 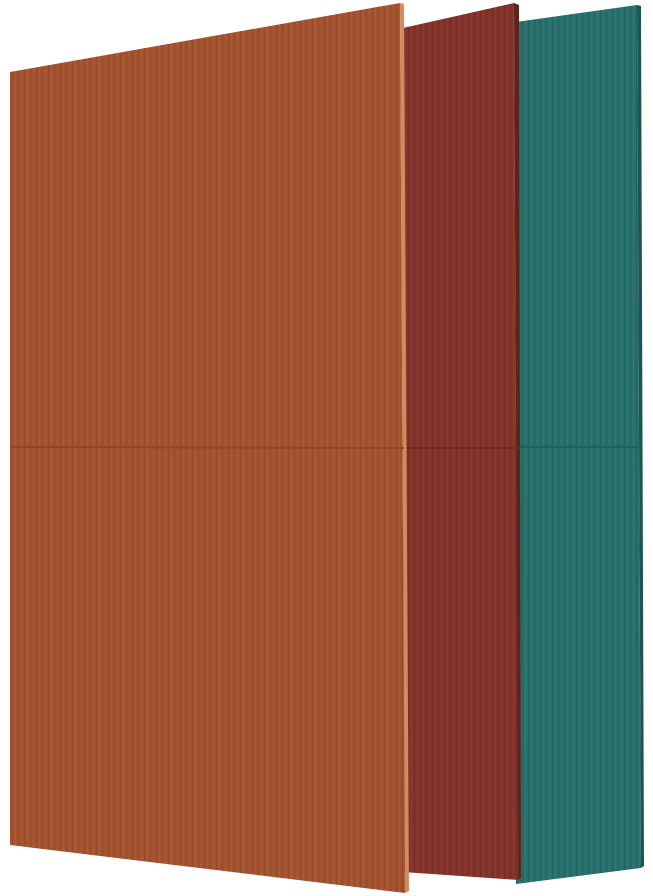 I want to click on orange-panel-seam, so click(x=207, y=447).